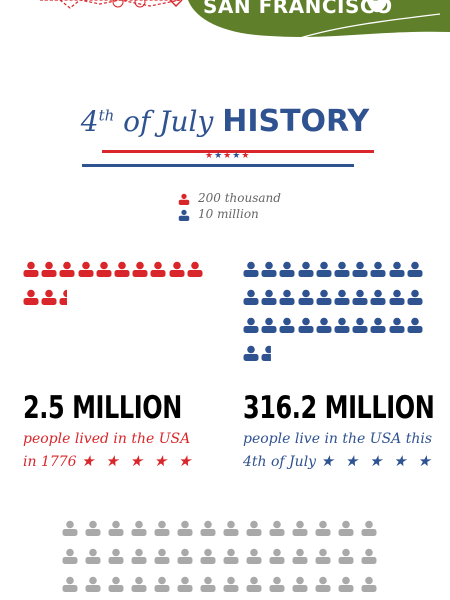 This screenshot has height=600, width=450. Describe the element at coordinates (370, 26) in the screenshot. I see `banner-swoosh` at that location.